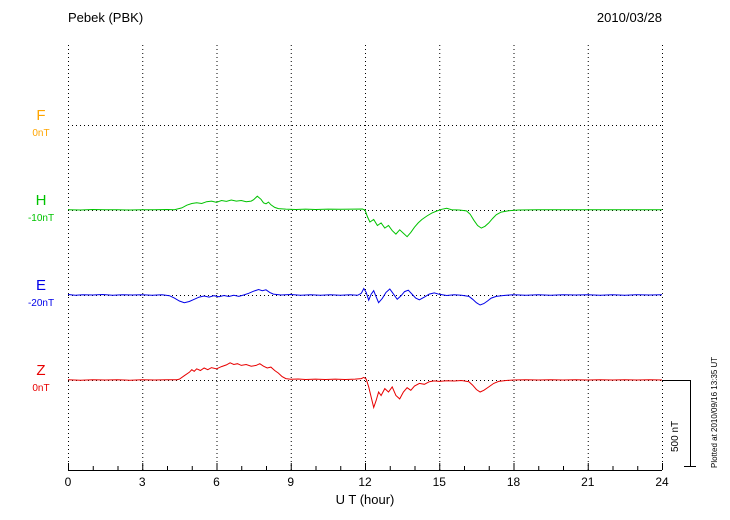 This screenshot has height=520, width=730. What do you see at coordinates (365, 386) in the screenshot?
I see `trace-Z` at bounding box center [365, 386].